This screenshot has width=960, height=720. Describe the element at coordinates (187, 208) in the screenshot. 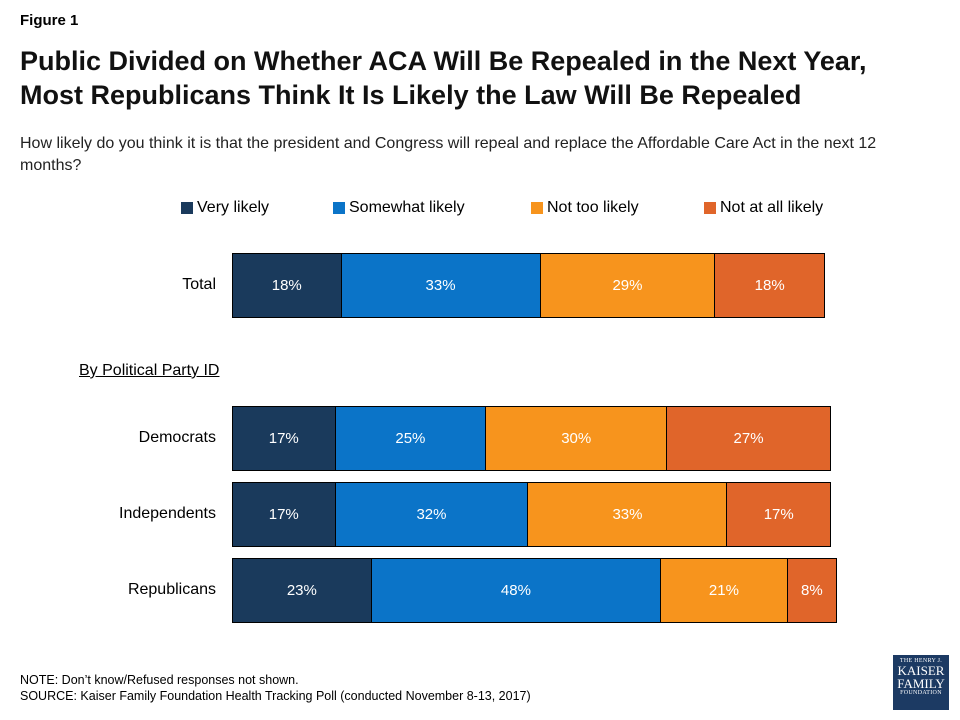

I see `legend-swatch-very-likely` at that location.